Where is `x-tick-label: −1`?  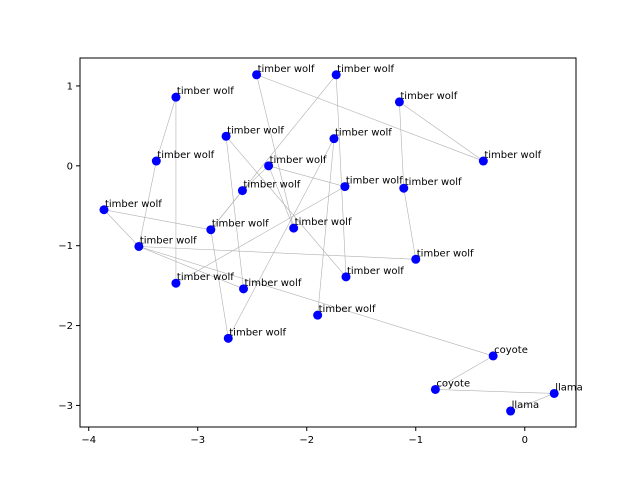
x-tick-label: −1 is located at coordinates (415, 440).